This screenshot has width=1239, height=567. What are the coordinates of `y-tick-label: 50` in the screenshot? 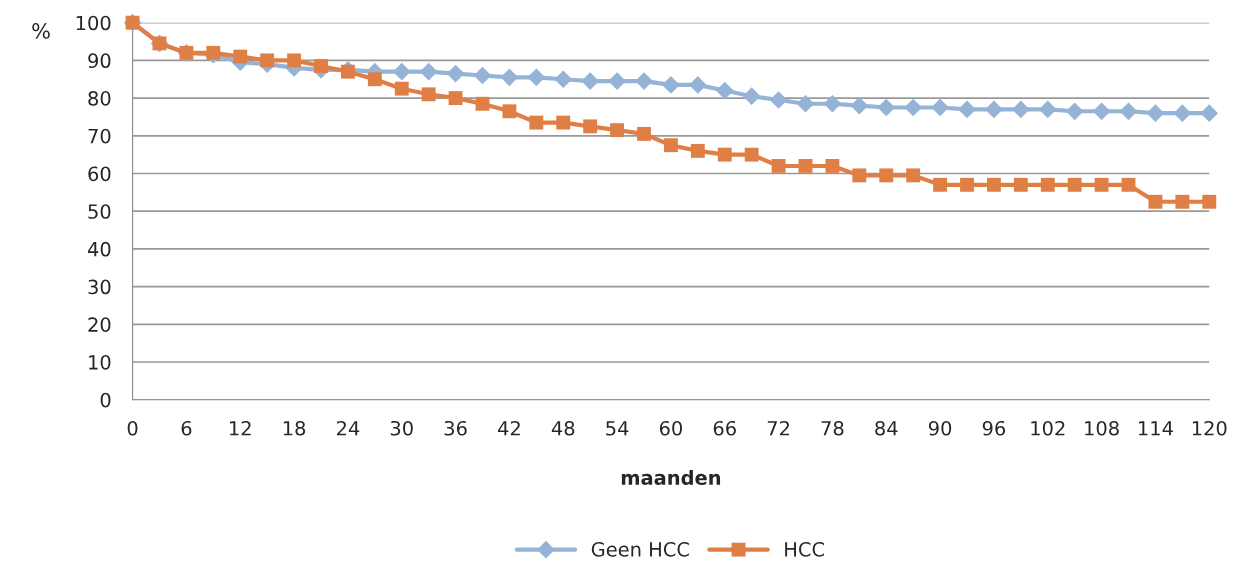 It's located at (99, 211).